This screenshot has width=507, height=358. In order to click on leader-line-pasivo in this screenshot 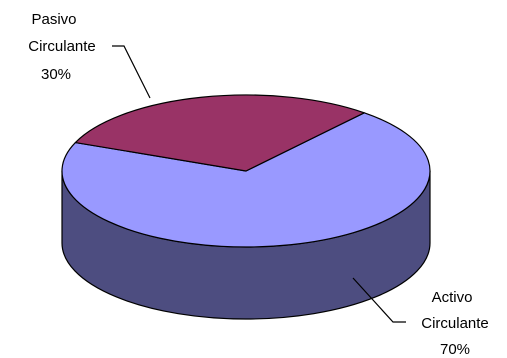, I will do `click(131, 72)`.